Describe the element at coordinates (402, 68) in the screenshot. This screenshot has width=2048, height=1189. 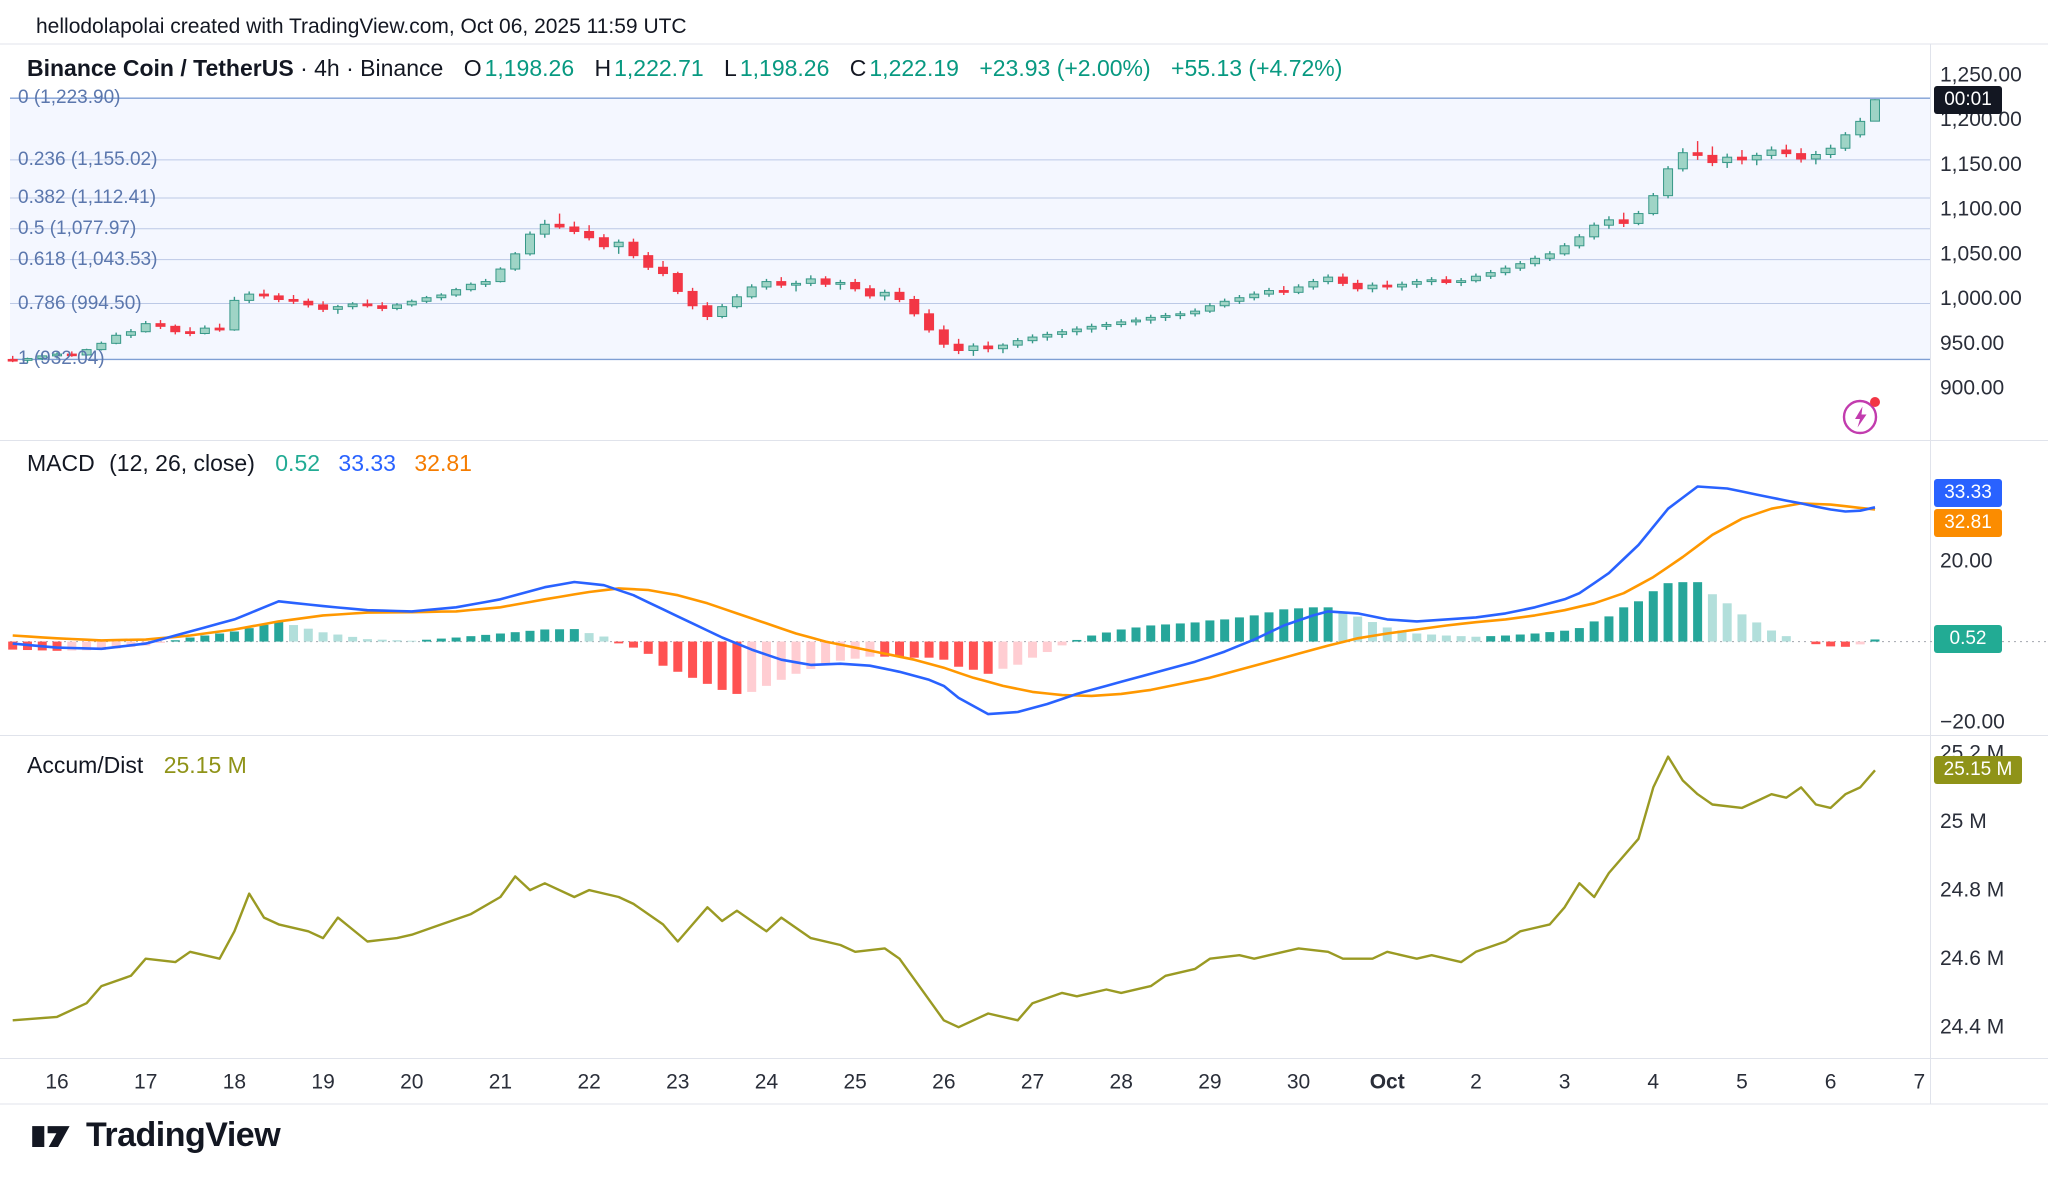
I see `exchange-label: Binance` at that location.